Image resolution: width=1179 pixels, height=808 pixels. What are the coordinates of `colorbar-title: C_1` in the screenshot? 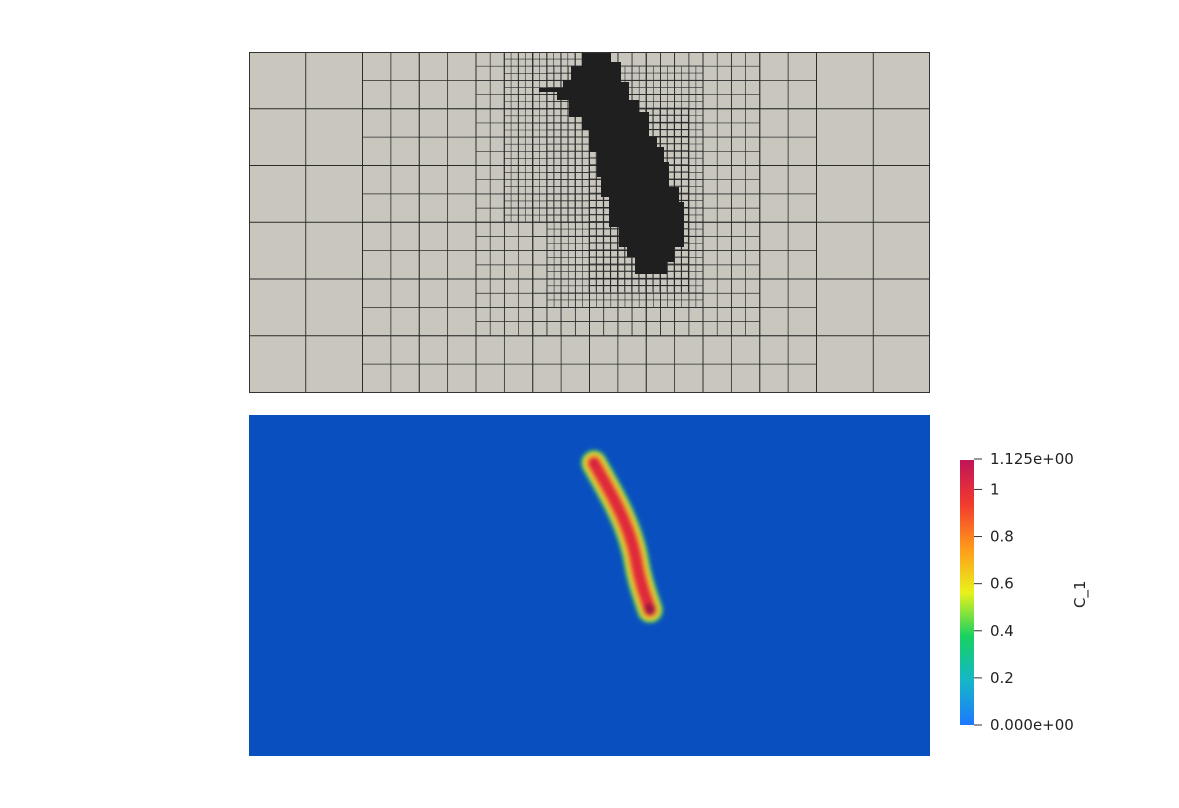 It's located at (1080, 594).